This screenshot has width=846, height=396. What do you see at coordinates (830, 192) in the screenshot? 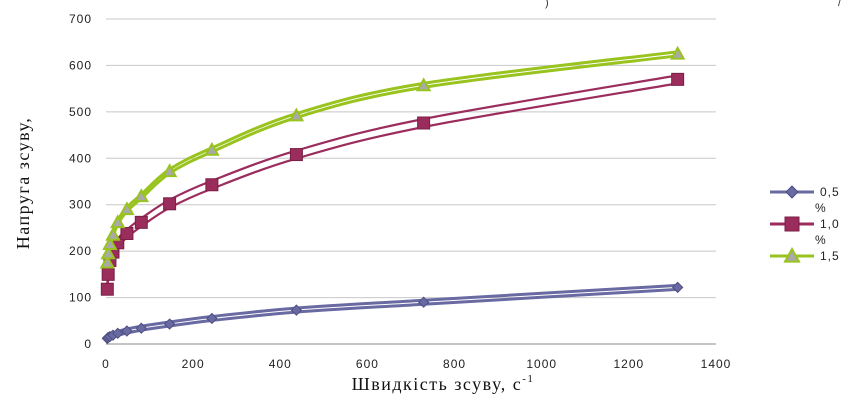
I see `legend-label: 0,5` at bounding box center [830, 192].